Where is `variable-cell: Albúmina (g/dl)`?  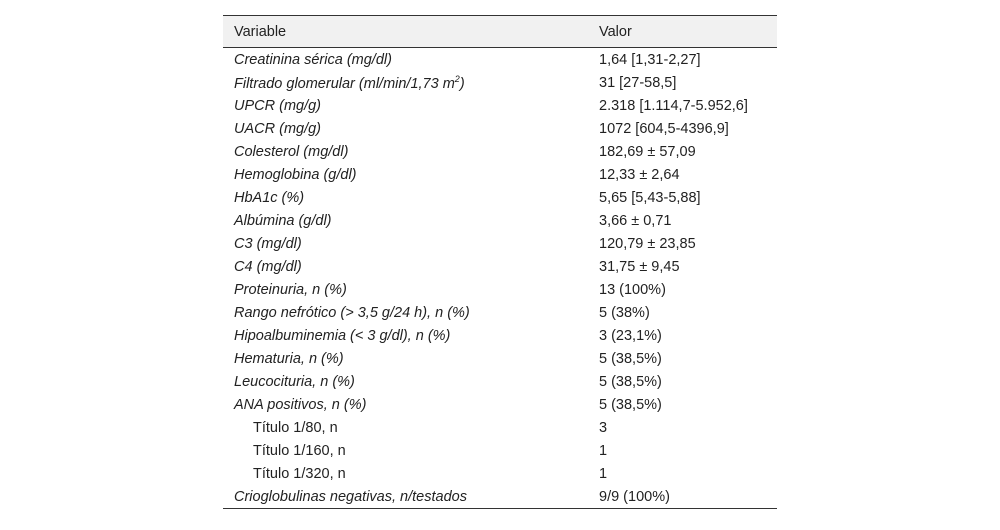 variable-cell: Albúmina (g/dl) is located at coordinates (283, 220).